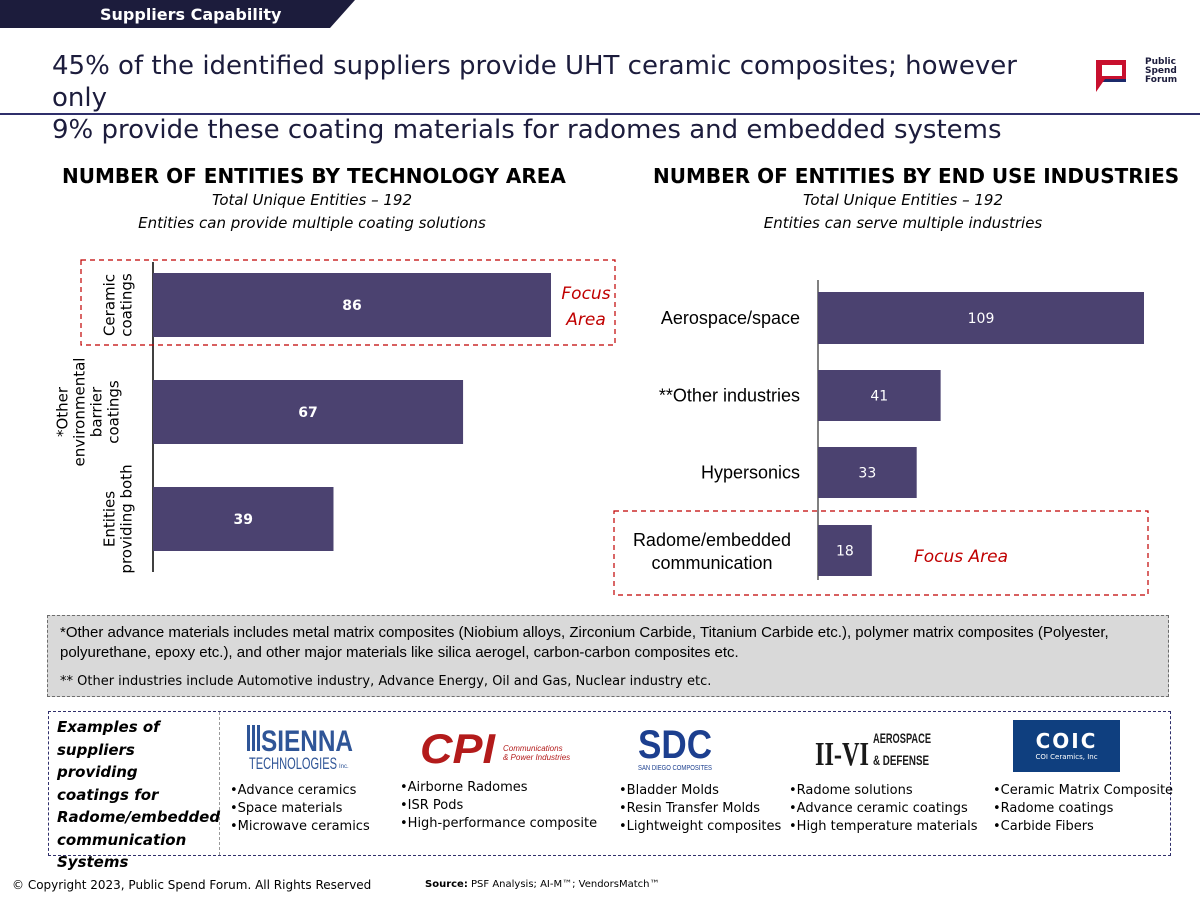 The width and height of the screenshot is (1200, 900). What do you see at coordinates (127, 518) in the screenshot?
I see `chart-1-category-label: providing both` at bounding box center [127, 518].